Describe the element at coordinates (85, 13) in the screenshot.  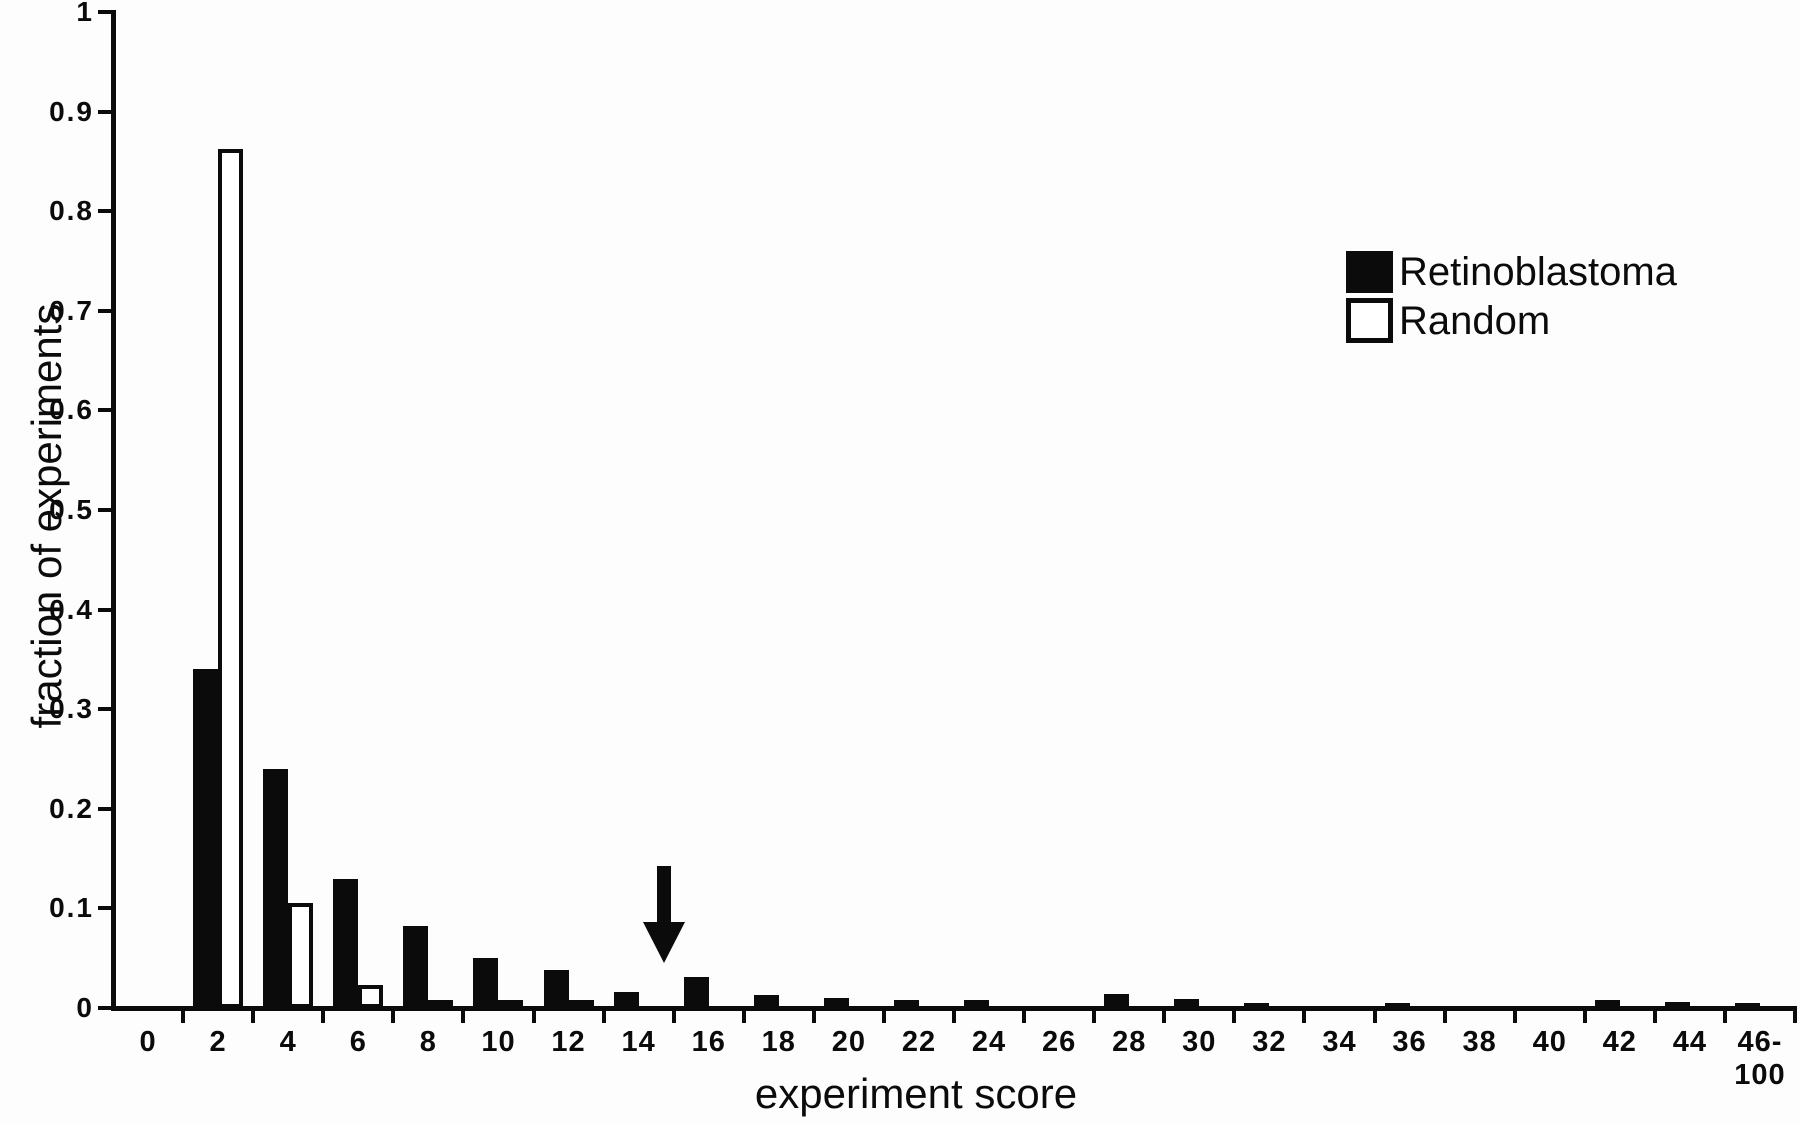
I see `y-tick-label: 1` at that location.